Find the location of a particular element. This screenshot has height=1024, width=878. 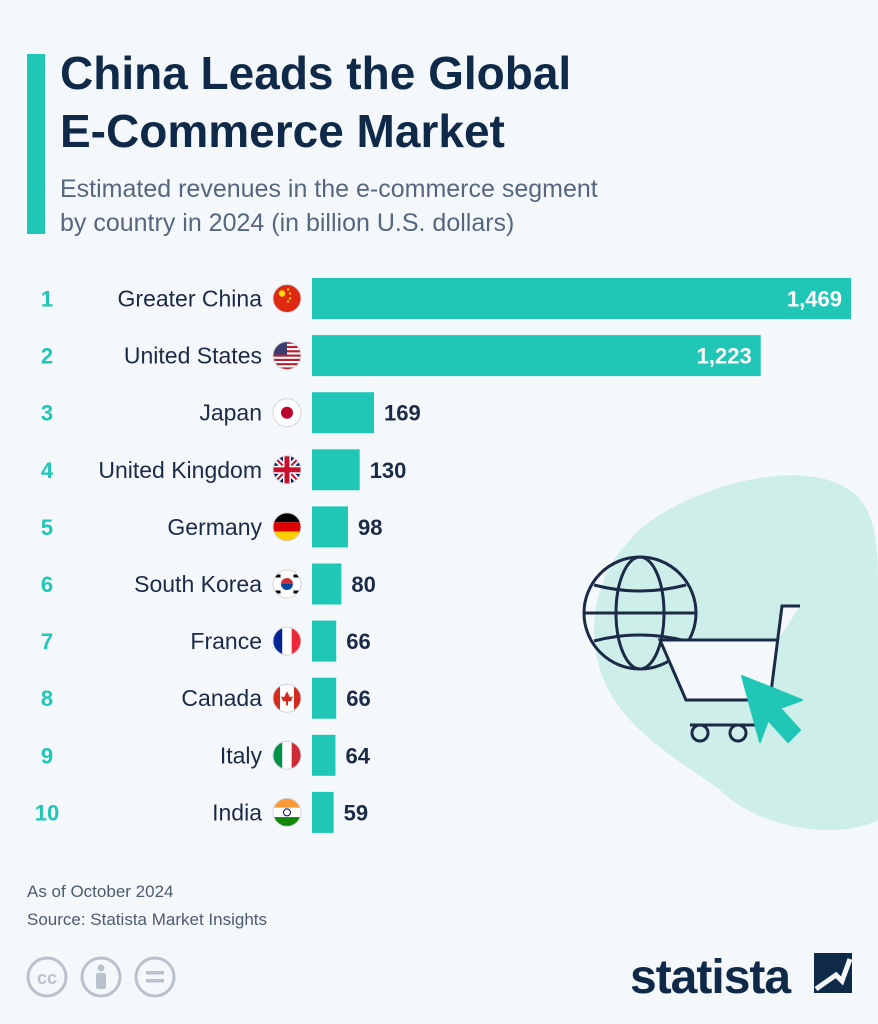

rank-label: 1 is located at coordinates (47, 299).